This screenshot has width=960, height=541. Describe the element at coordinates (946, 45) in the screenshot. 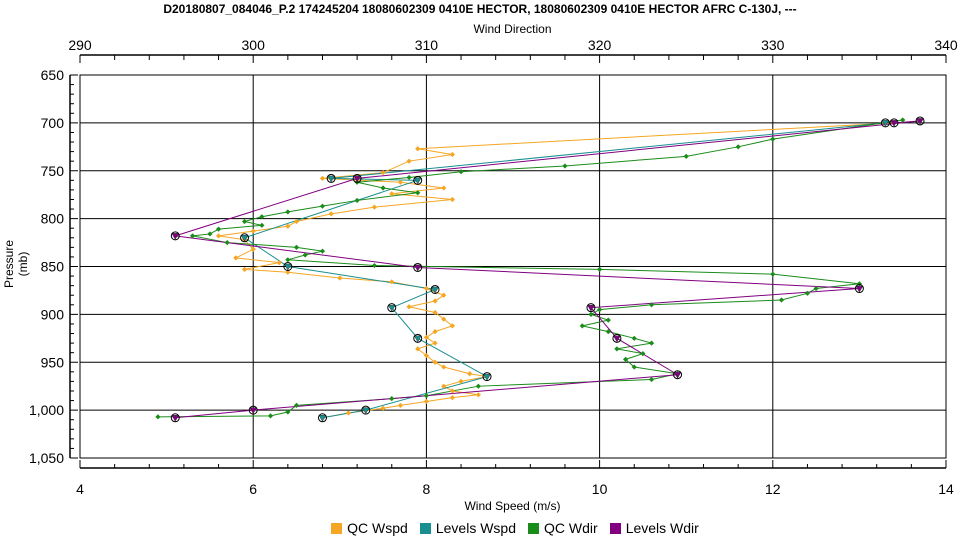

I see `top-axis-tick-label: 340` at that location.